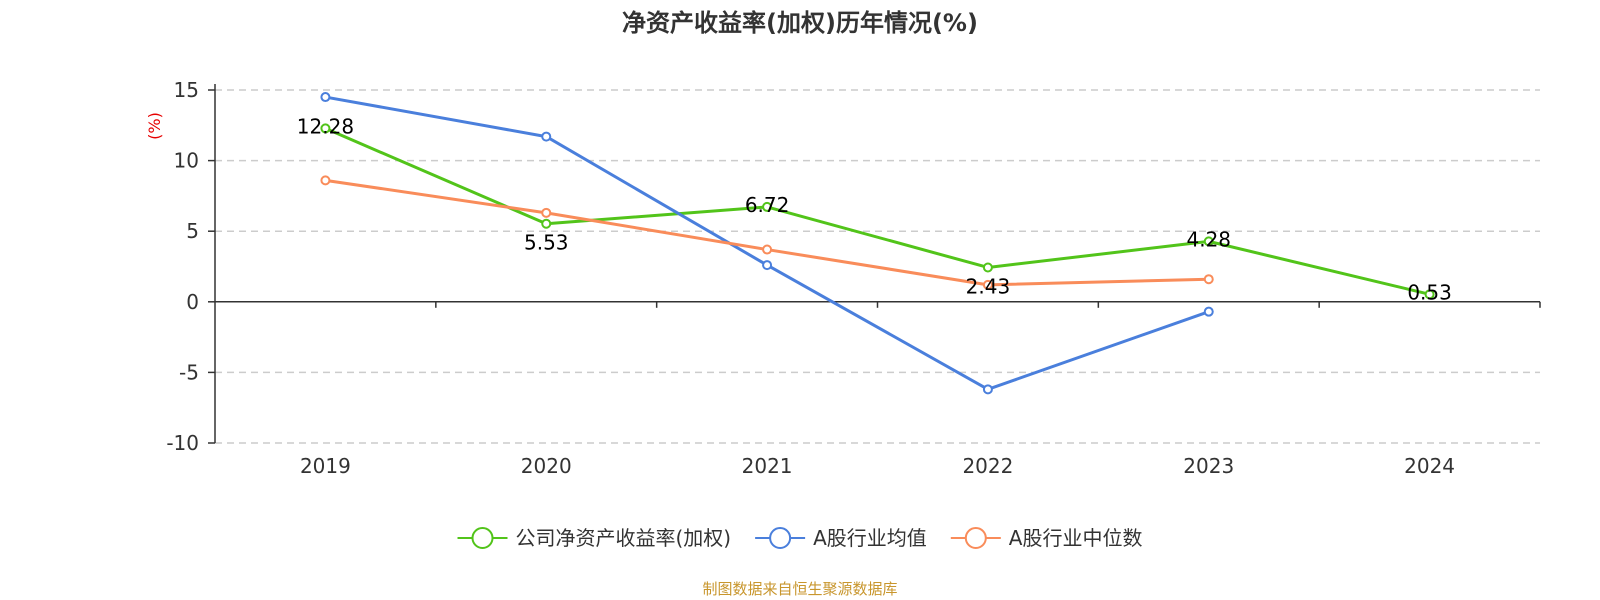  I want to click on legend-item: A股行业均值, so click(841, 538).